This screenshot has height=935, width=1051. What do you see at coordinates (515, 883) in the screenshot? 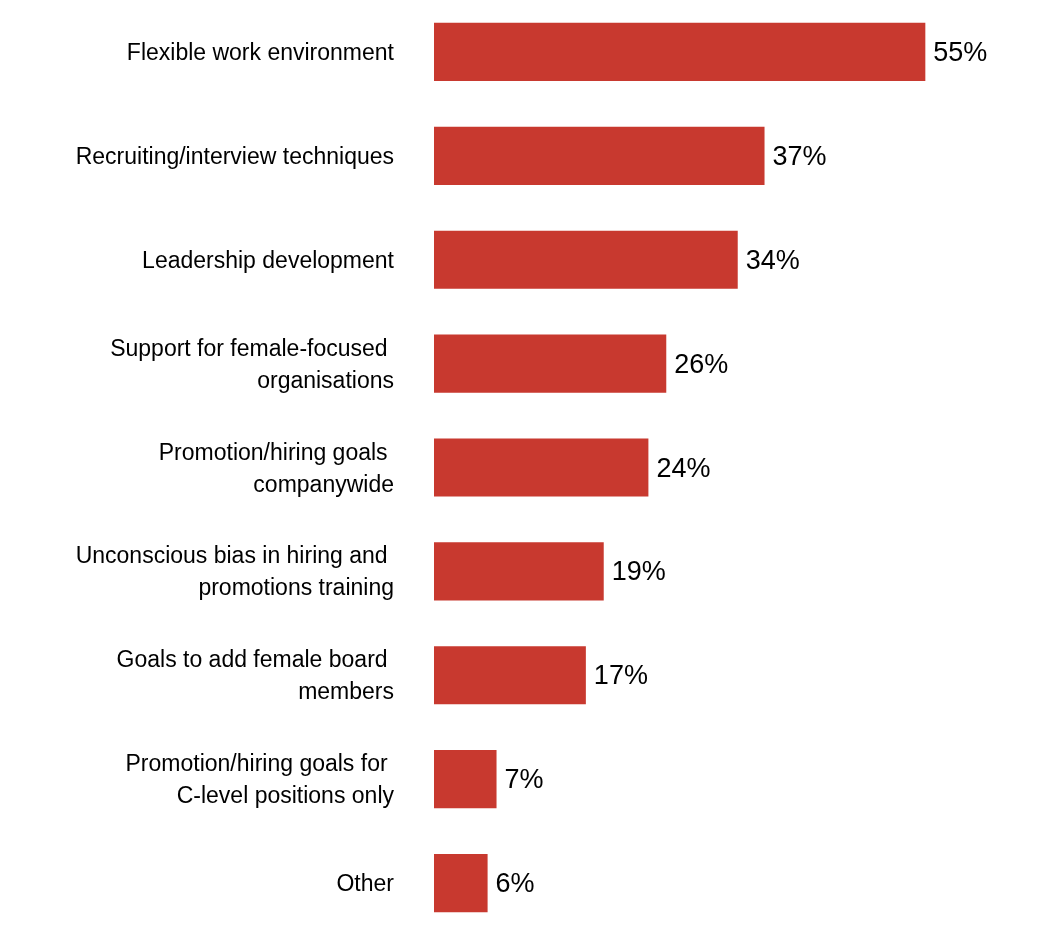
I see `data-label: 6%` at bounding box center [515, 883].